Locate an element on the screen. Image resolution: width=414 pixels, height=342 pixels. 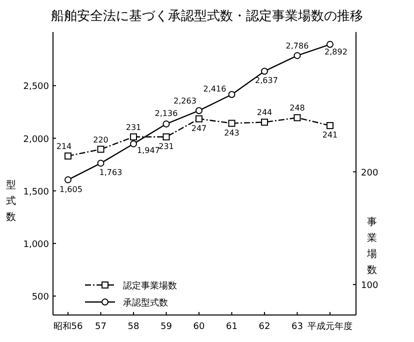
x-tick-label: 61 is located at coordinates (232, 327).